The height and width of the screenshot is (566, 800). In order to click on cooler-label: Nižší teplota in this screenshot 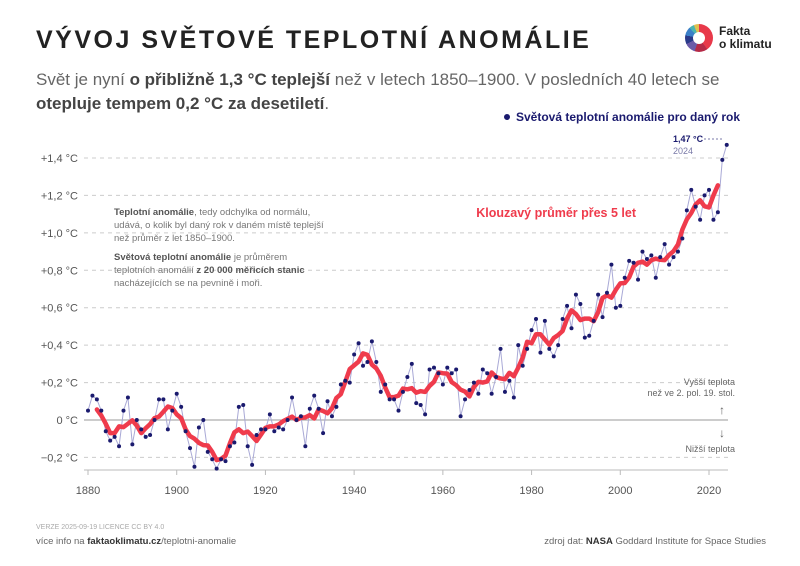, I will do `click(710, 449)`.